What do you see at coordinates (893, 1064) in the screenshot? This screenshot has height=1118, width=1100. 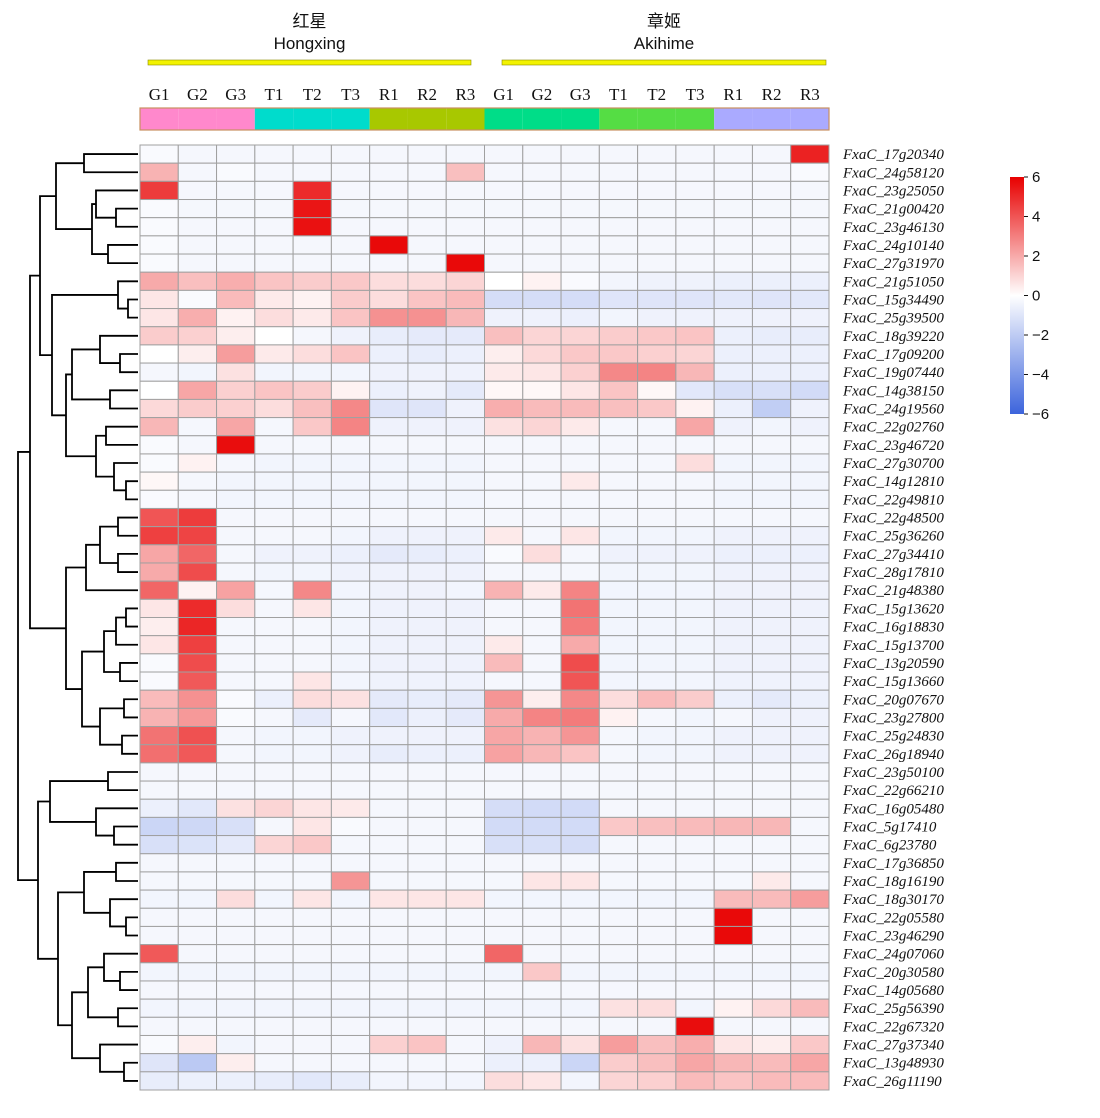 I see `row-label: FxaC_13g48930` at bounding box center [893, 1064].